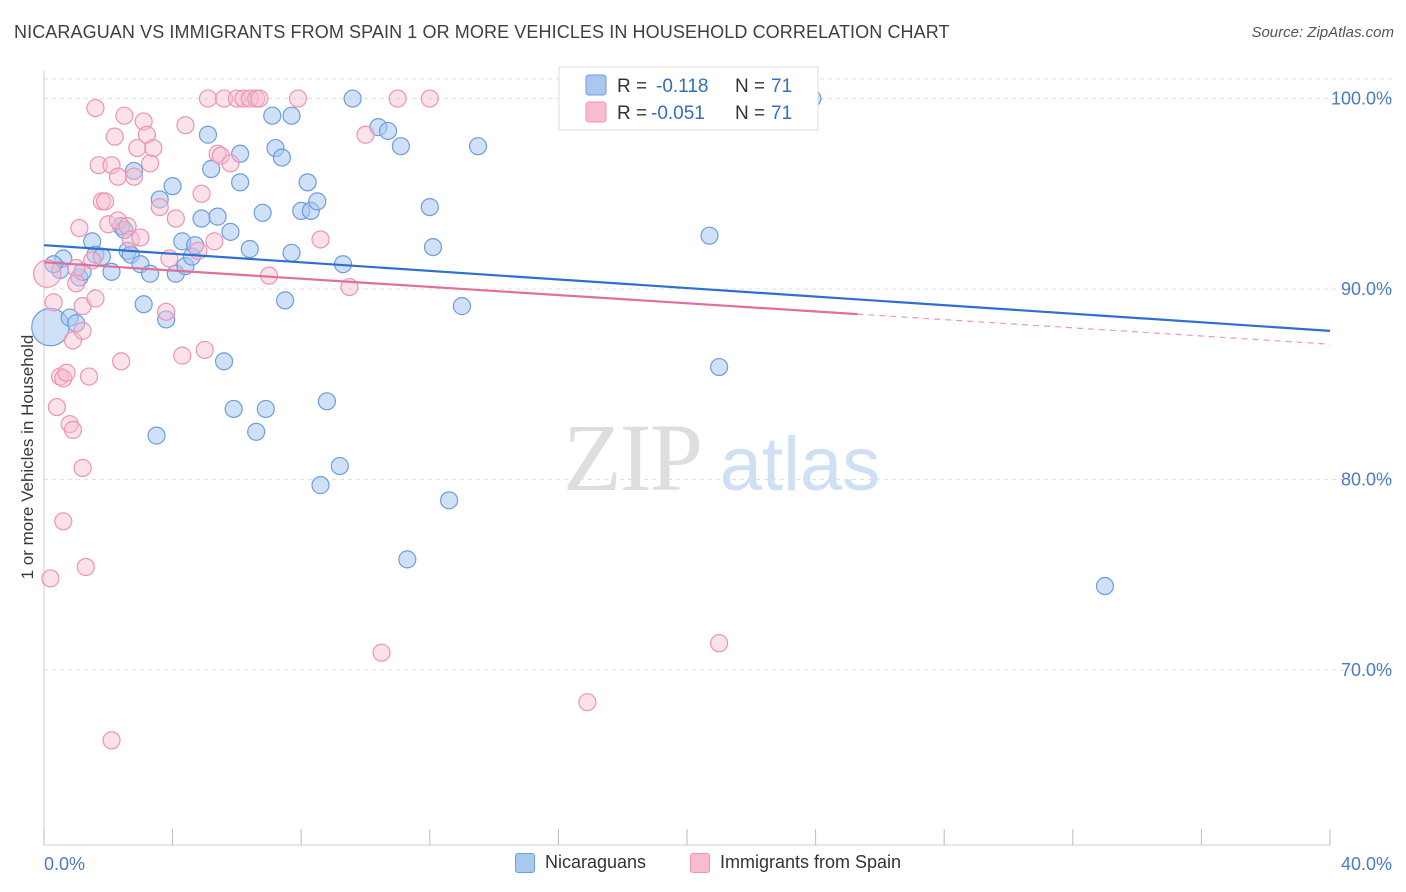  I want to click on x-tick-label-max: 40.0%, so click(1366, 864).